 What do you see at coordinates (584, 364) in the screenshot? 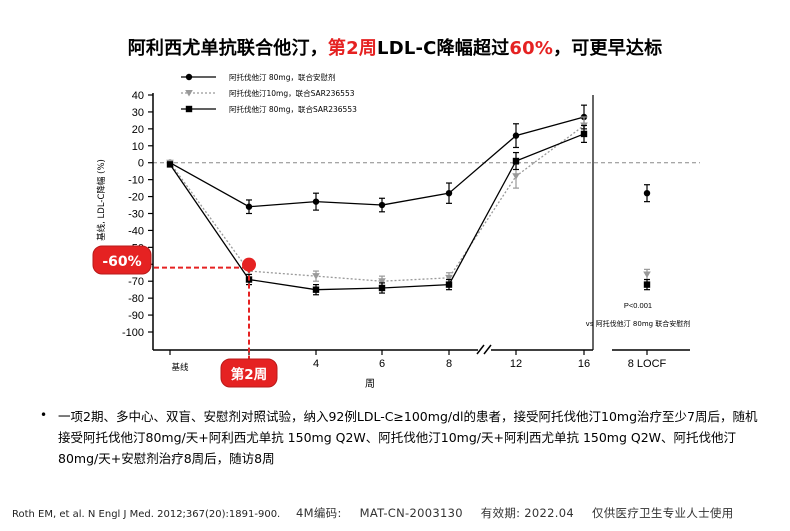
I see `x-tick-label: 16` at bounding box center [584, 364].